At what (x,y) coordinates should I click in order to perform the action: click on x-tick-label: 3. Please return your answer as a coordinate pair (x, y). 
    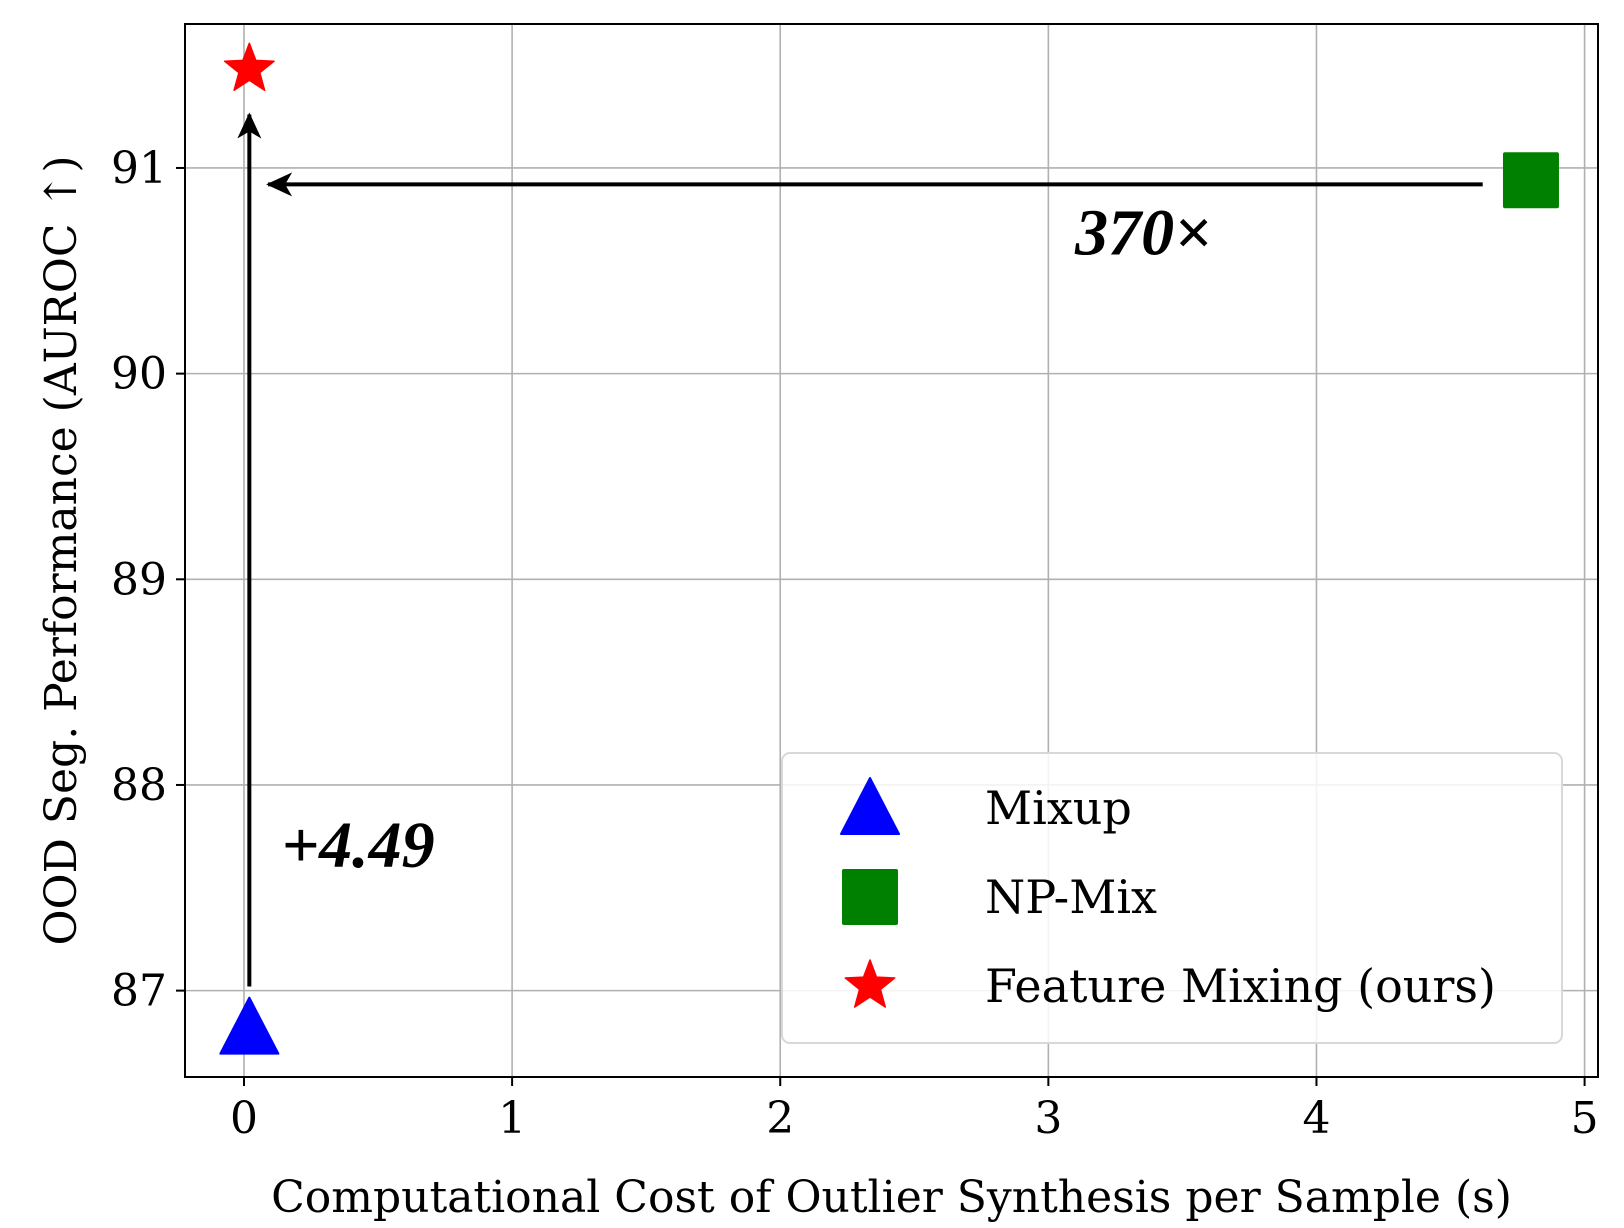
    Looking at the image, I should click on (1048, 1118).